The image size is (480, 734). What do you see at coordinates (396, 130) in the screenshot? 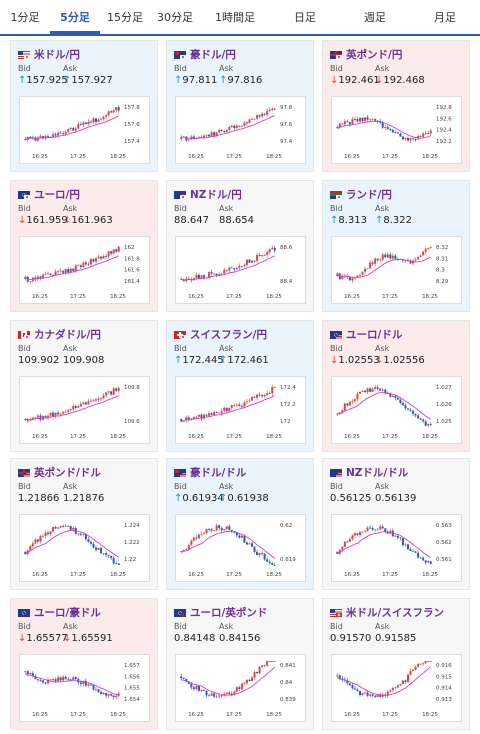
I see `candlestick-chart: 192.8 192.6 192.4 192.2 16:25 17:25 18:25` at bounding box center [396, 130].